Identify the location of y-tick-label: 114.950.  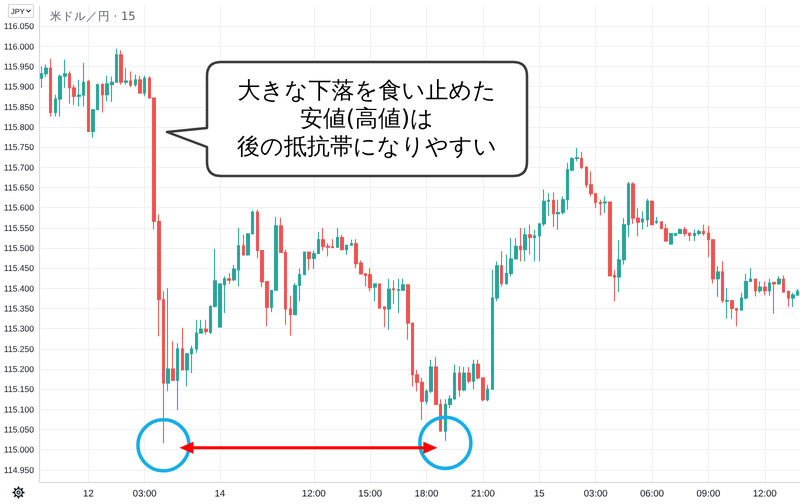
(19, 469).